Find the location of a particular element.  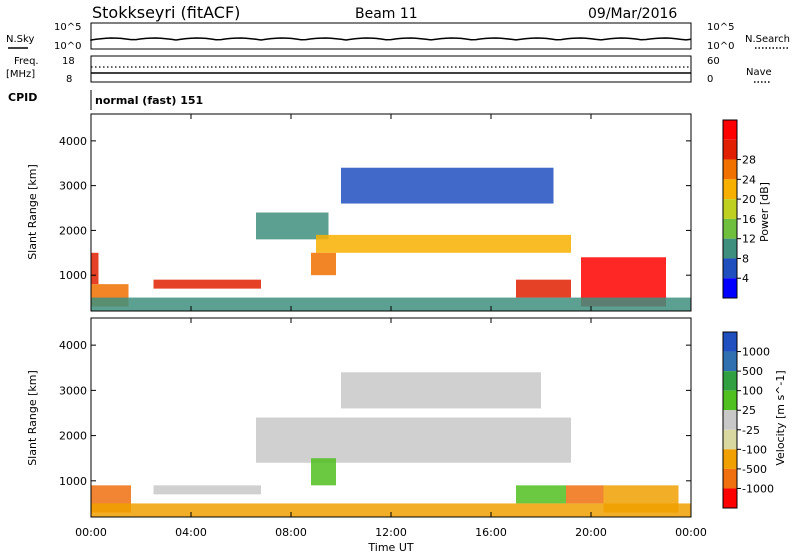

nsky-top-tick: 10^5 is located at coordinates (67, 27).